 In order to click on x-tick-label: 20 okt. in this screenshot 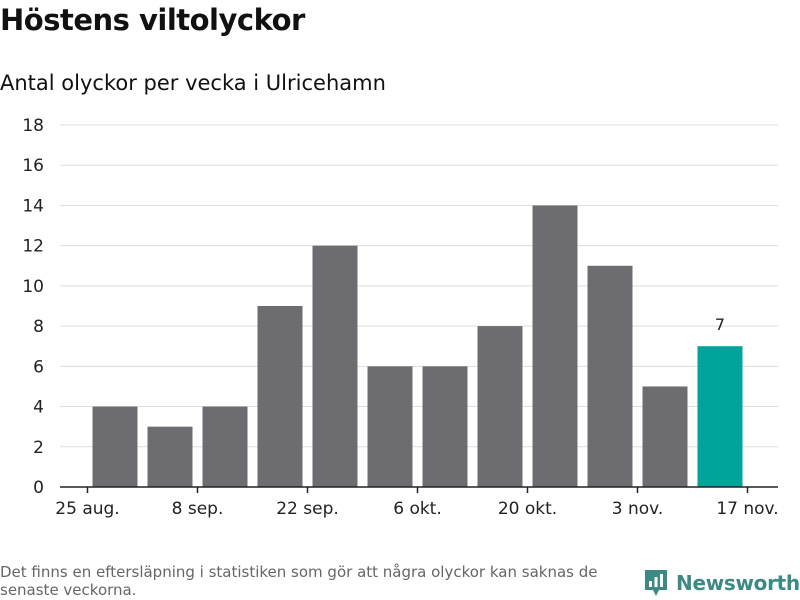, I will do `click(527, 509)`.